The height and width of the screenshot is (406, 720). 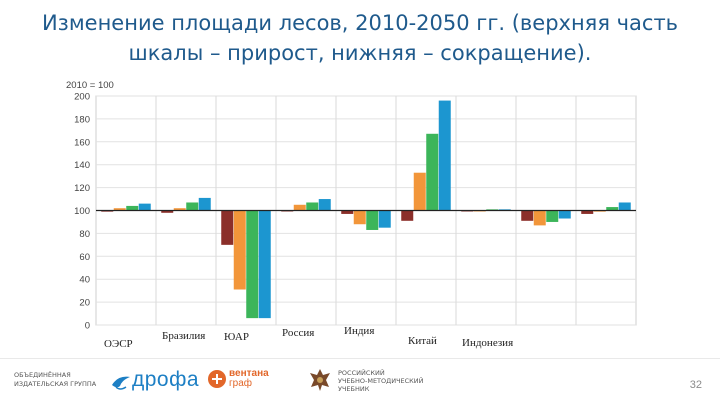 What do you see at coordinates (354, 389) in the screenshot?
I see `rus-line3: УЧЕБНИК` at bounding box center [354, 389].